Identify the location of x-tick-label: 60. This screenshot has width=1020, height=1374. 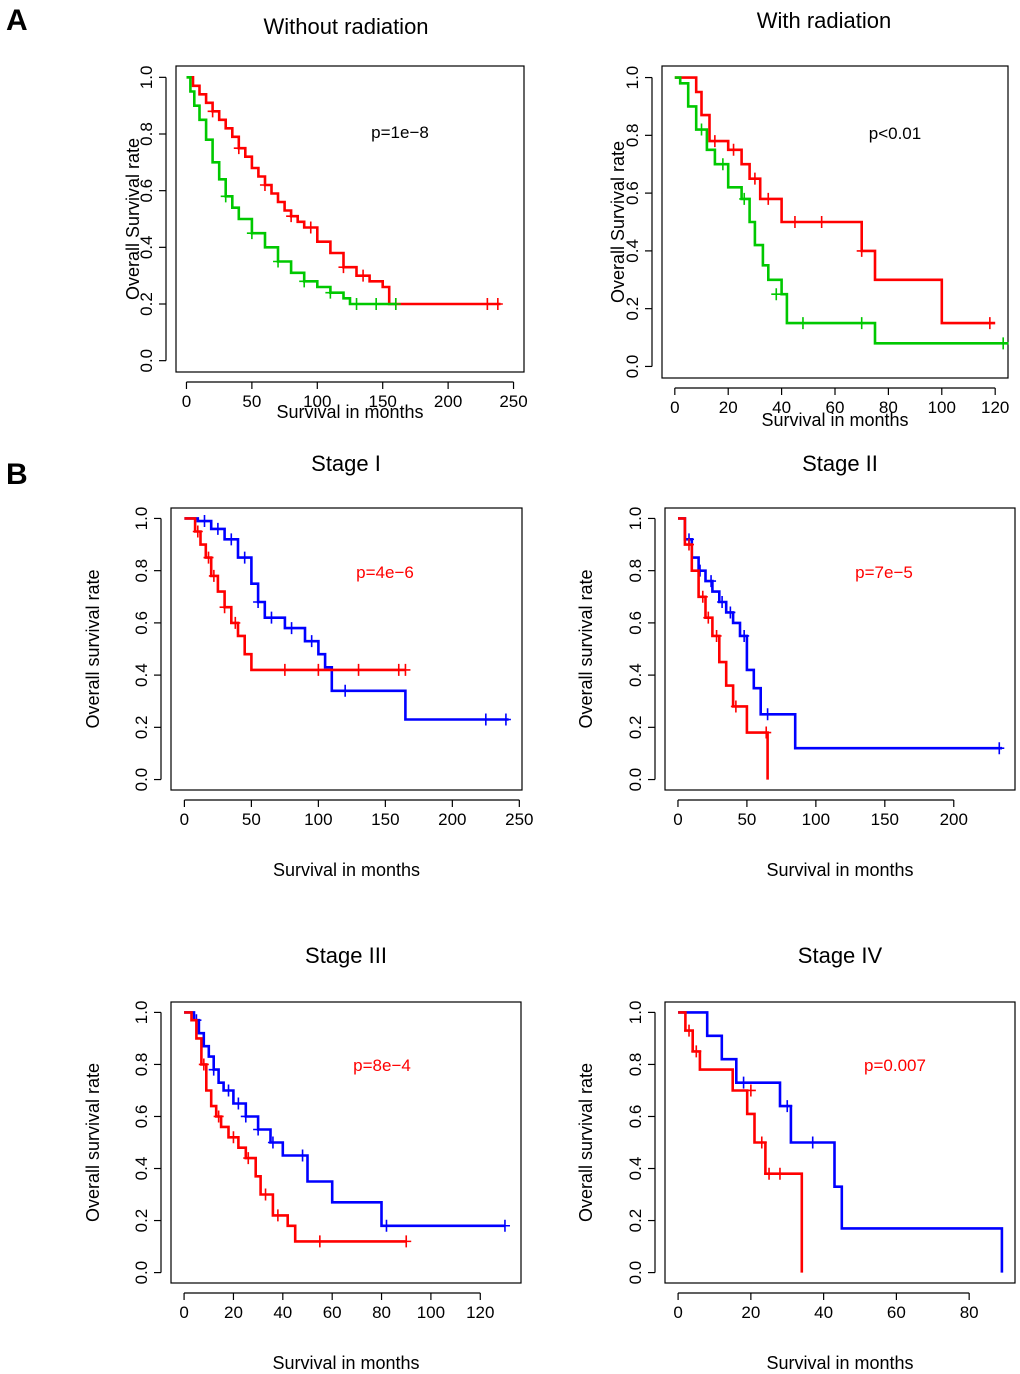
(332, 1312).